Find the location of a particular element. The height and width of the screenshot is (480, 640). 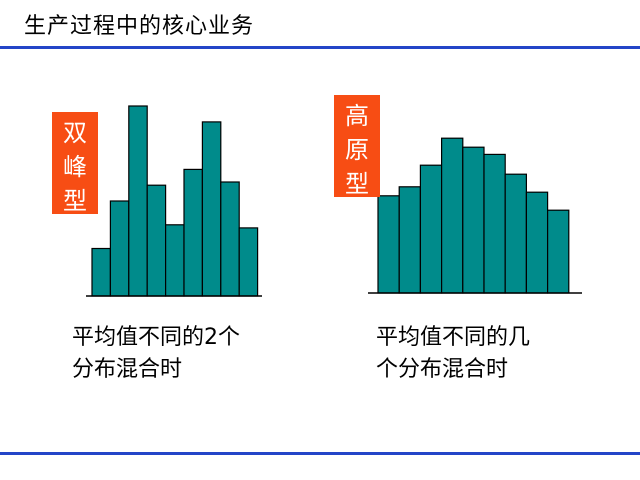

histogram-plateau is located at coordinates (475, 215).